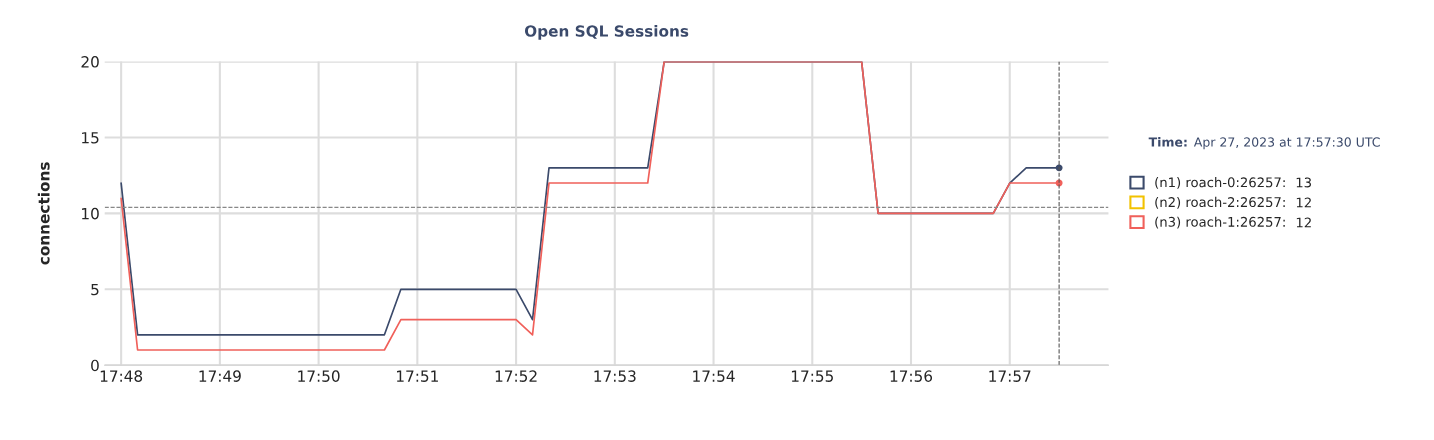  I want to click on x-tick-label: 17:49, so click(220, 376).